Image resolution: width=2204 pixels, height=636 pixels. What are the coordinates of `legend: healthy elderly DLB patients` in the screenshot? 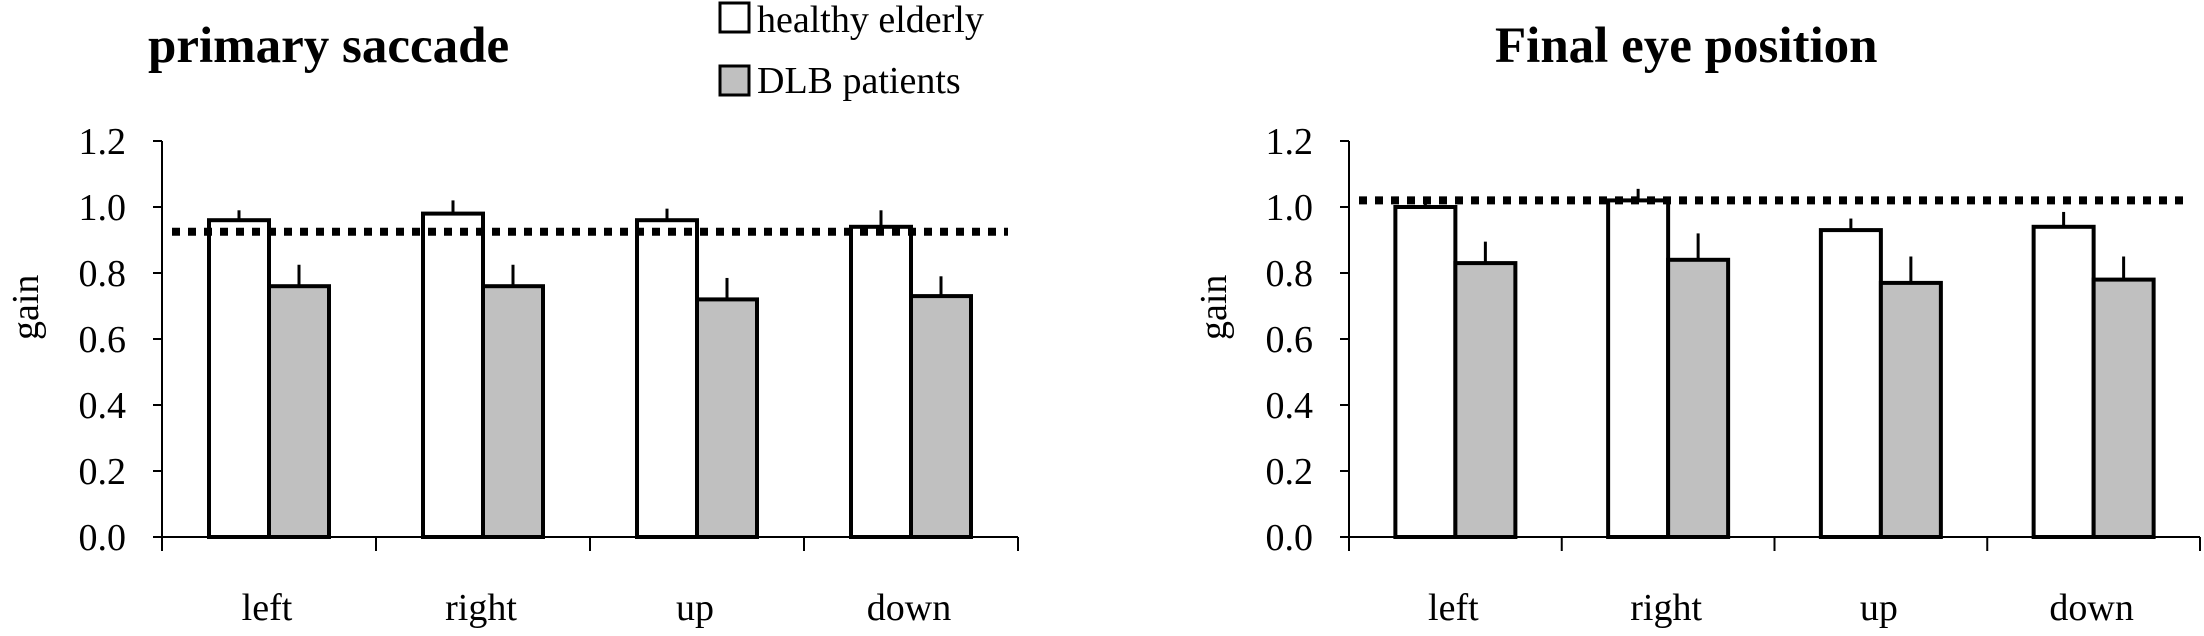 It's located at (851, 51).